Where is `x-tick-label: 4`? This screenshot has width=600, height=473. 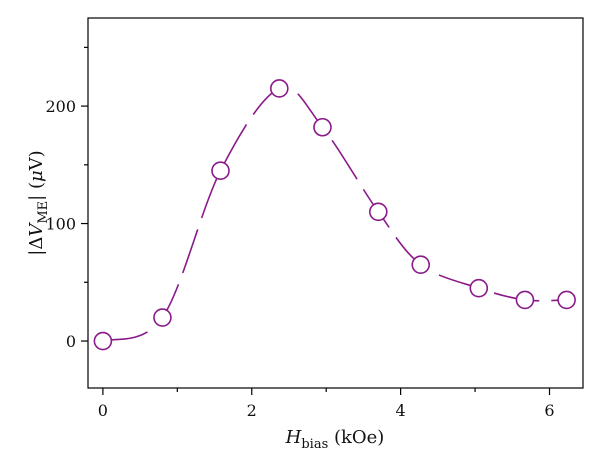 x-tick-label: 4 is located at coordinates (401, 410).